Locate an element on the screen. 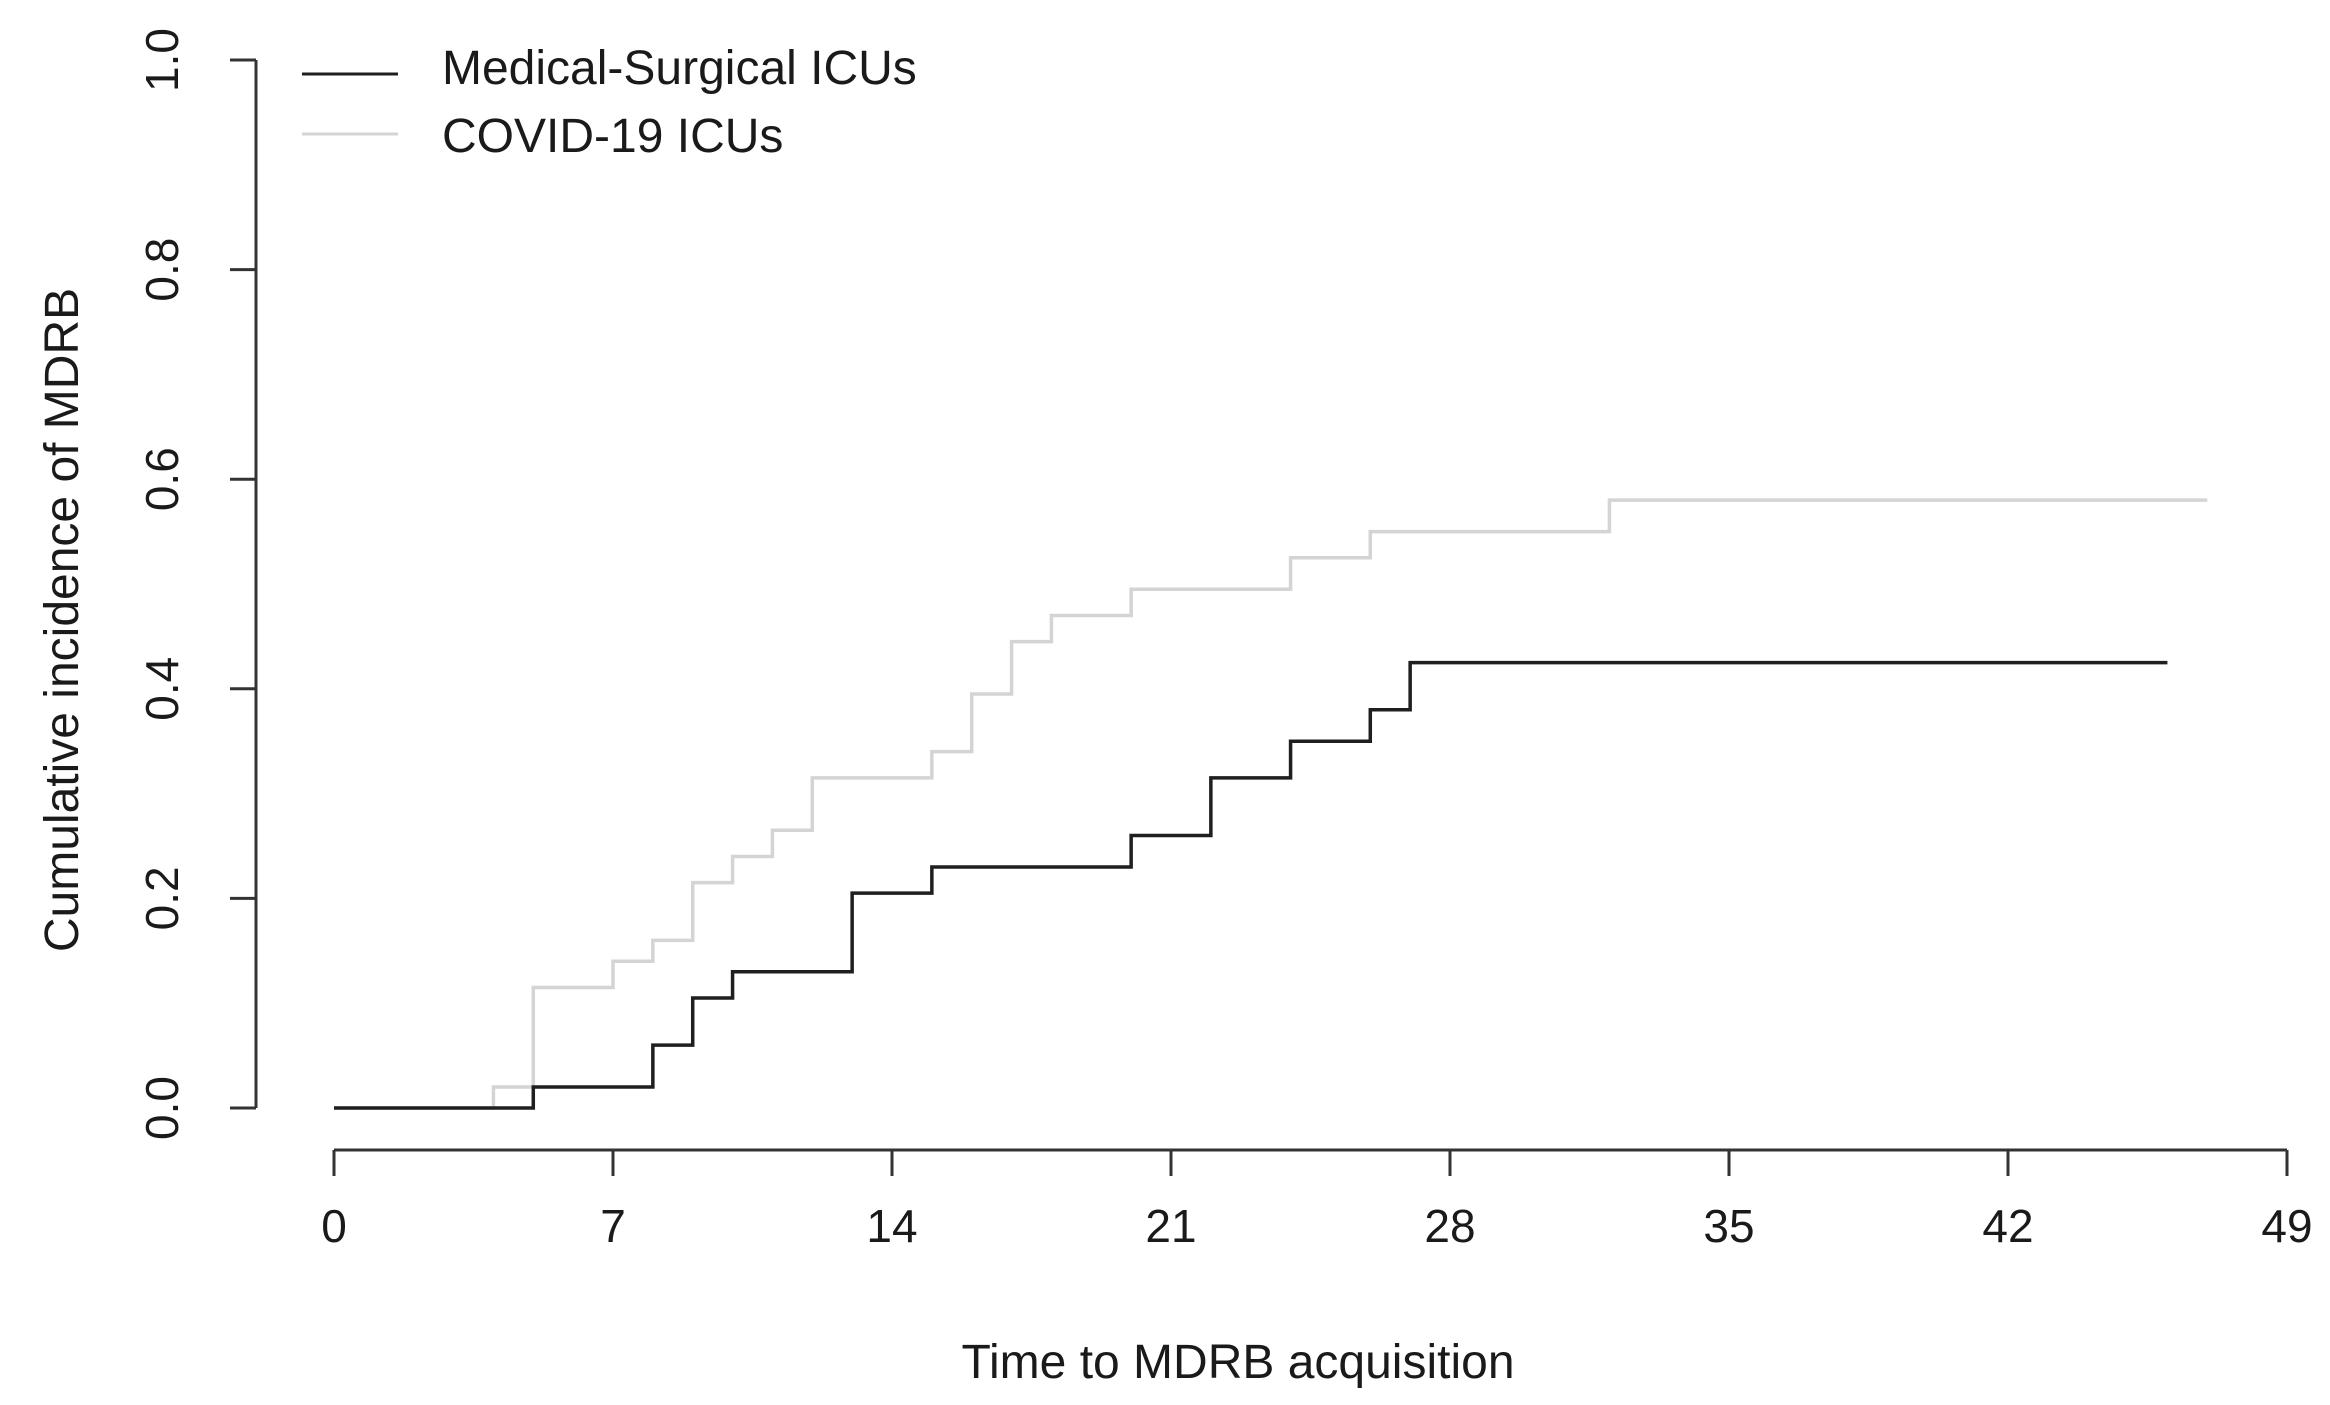  legend-label-covid-19: COVID-19 ICUs is located at coordinates (612, 136).